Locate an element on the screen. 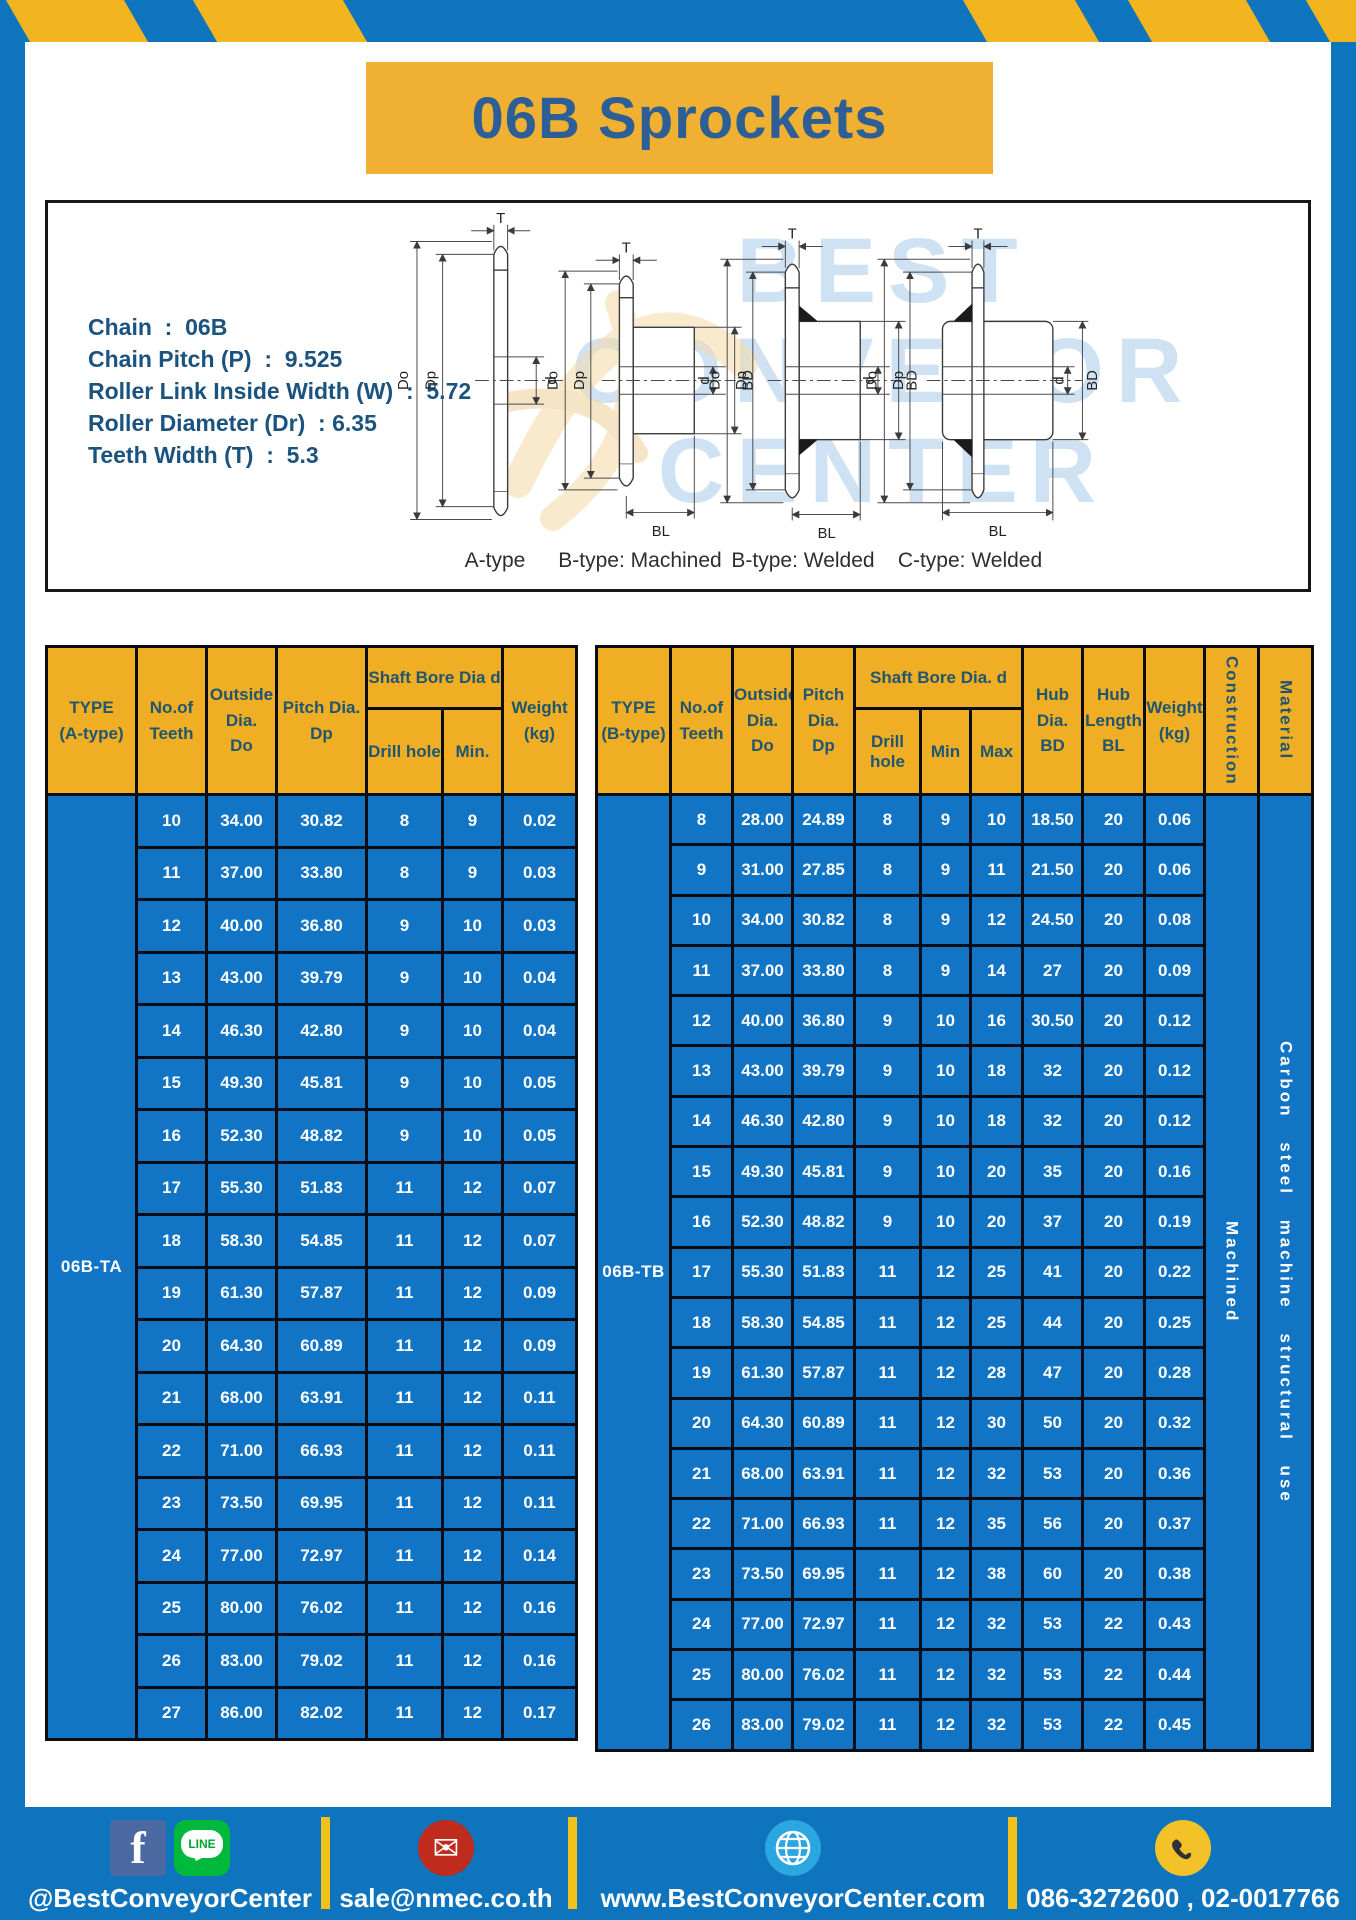 Image resolution: width=1356 pixels, height=1920 pixels. table-row: 21 68.00 63.91 11 12 0.11 is located at coordinates (312, 1398).